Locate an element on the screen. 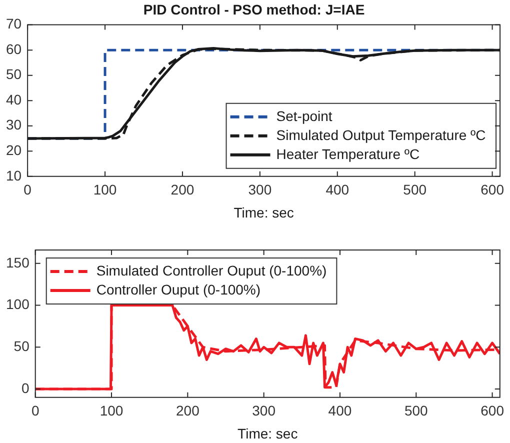 This screenshot has width=510, height=443. y-tick-label: 10 is located at coordinates (14, 175).